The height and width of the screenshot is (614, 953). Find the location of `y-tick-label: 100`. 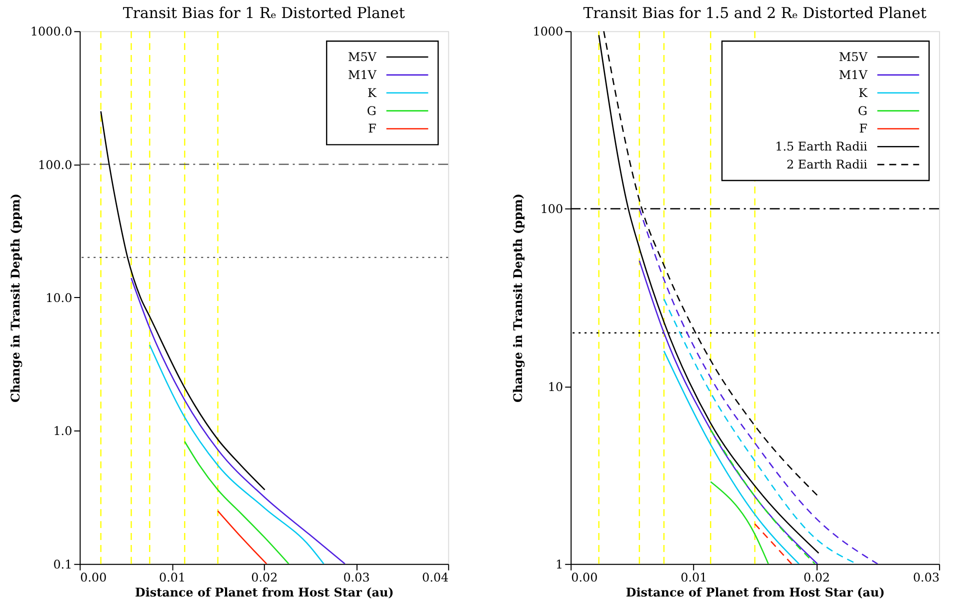

y-tick-label: 100 is located at coordinates (552, 209).